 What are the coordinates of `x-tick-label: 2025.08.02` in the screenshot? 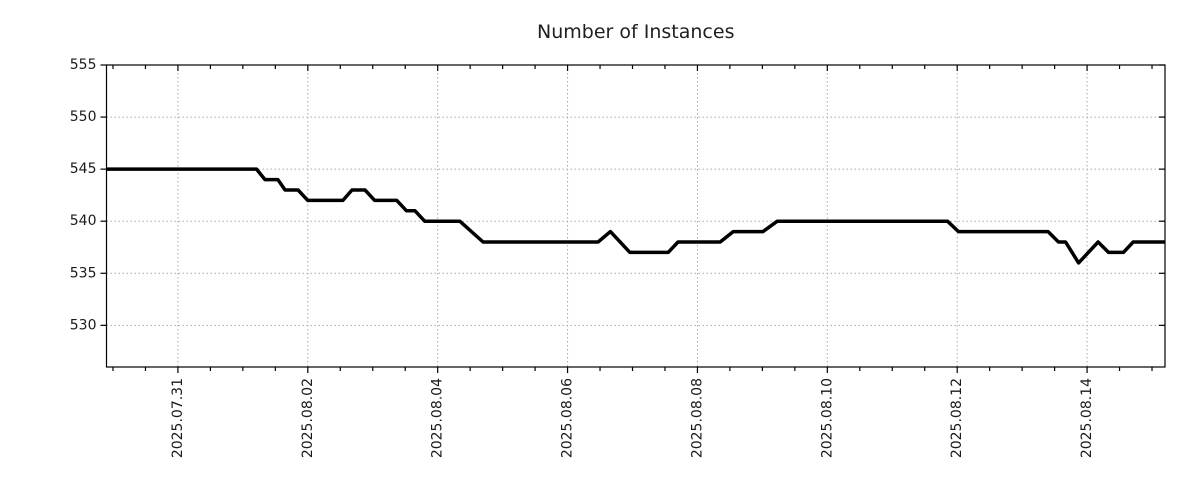 It's located at (308, 418).